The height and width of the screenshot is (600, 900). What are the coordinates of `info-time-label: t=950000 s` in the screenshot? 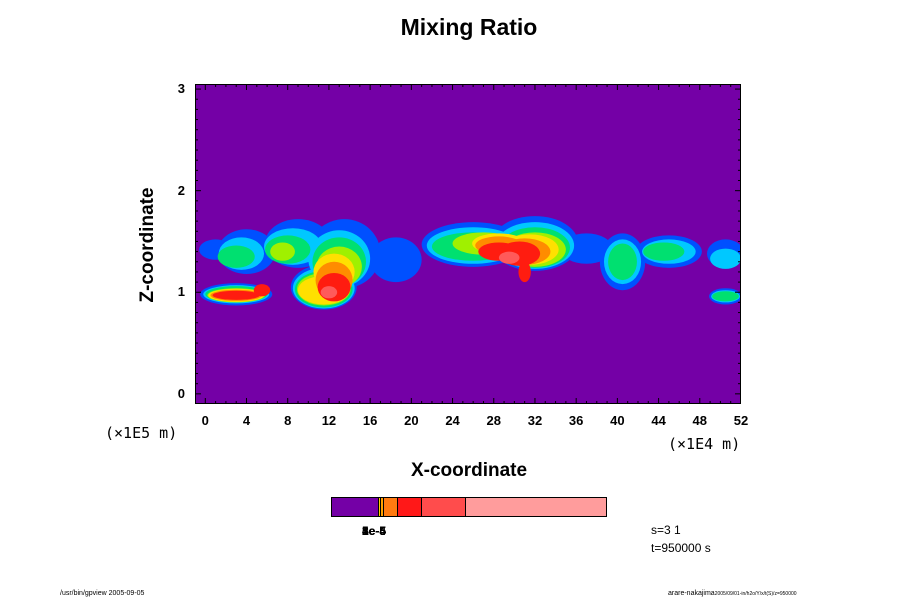 It's located at (681, 548).